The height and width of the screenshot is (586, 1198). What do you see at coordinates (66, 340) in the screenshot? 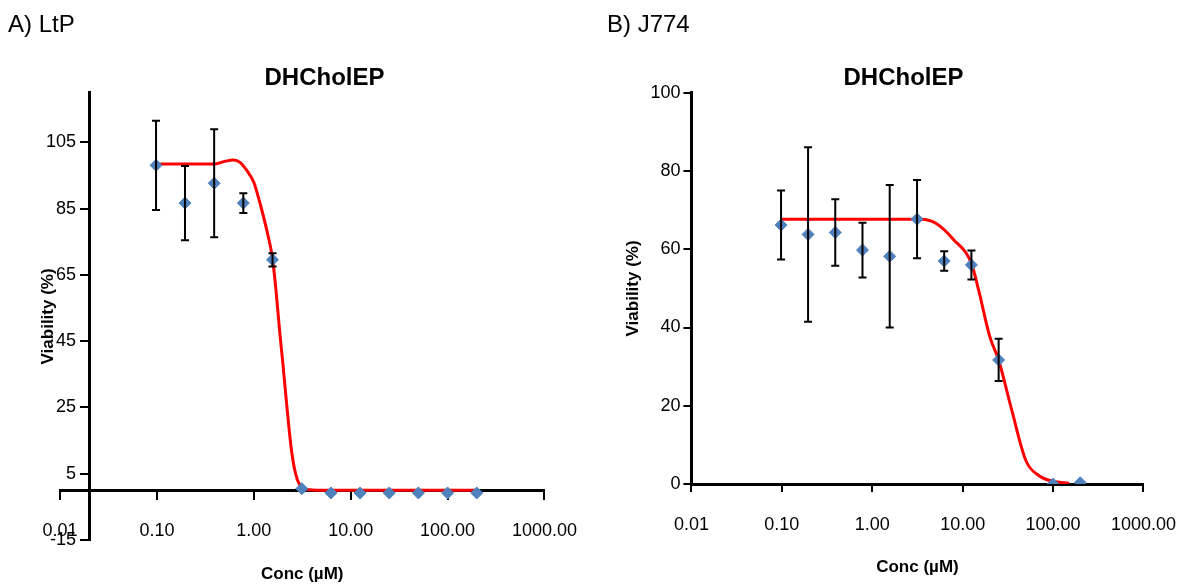
I see `y-tick-label: 45` at bounding box center [66, 340].